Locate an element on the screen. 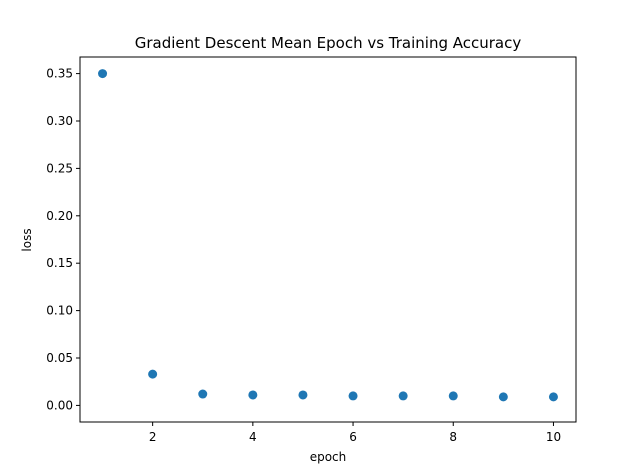 This screenshot has width=640, height=473. y-tick-label: 0.20 is located at coordinates (59, 216).